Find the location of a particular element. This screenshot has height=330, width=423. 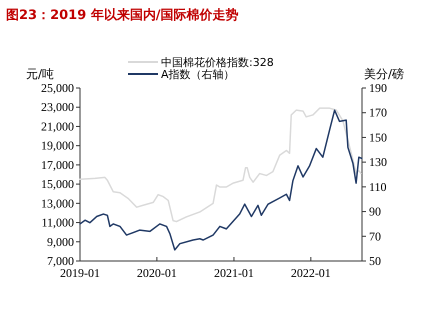

y-tick-label: 23,000 is located at coordinates (57, 107).